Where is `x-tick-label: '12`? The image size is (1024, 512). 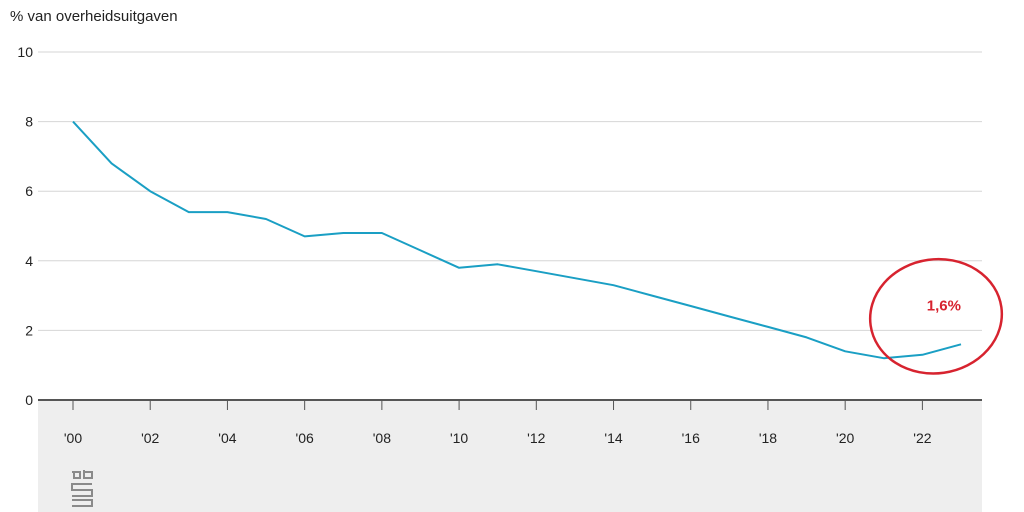
x-tick-label: '12 is located at coordinates (536, 438).